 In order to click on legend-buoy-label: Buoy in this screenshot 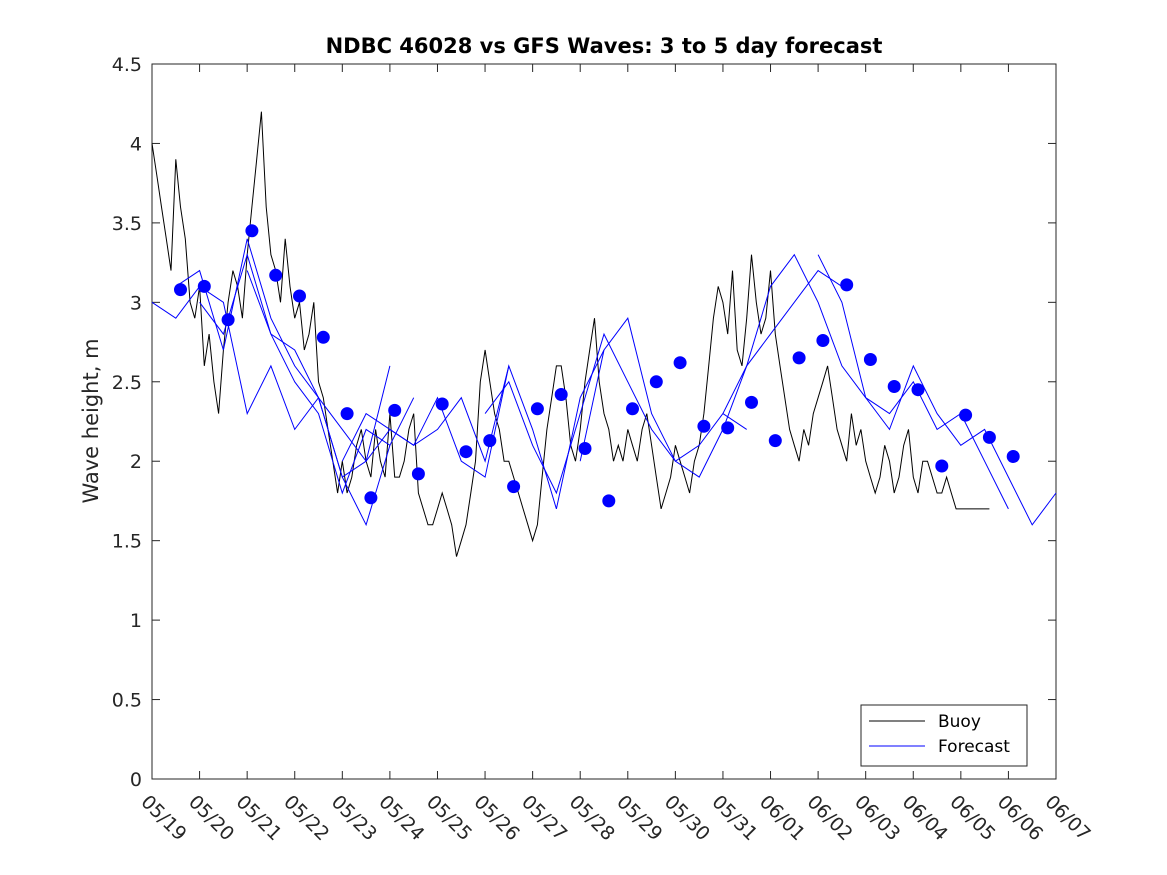, I will do `click(959, 722)`.